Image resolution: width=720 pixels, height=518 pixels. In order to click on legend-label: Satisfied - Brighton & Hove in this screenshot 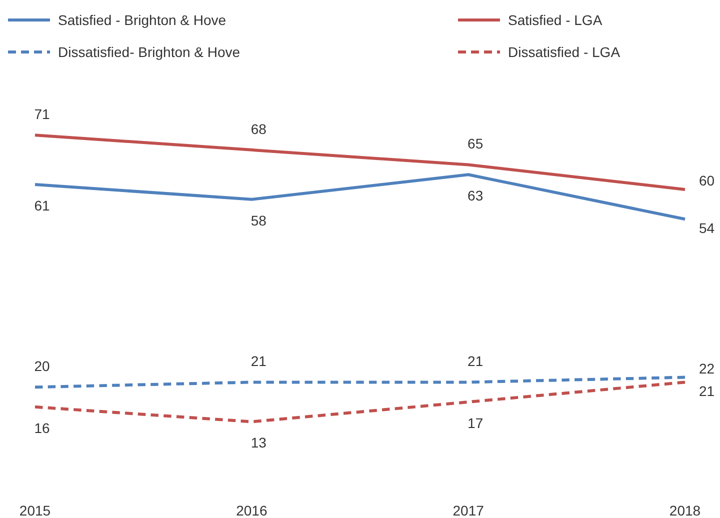, I will do `click(142, 20)`.